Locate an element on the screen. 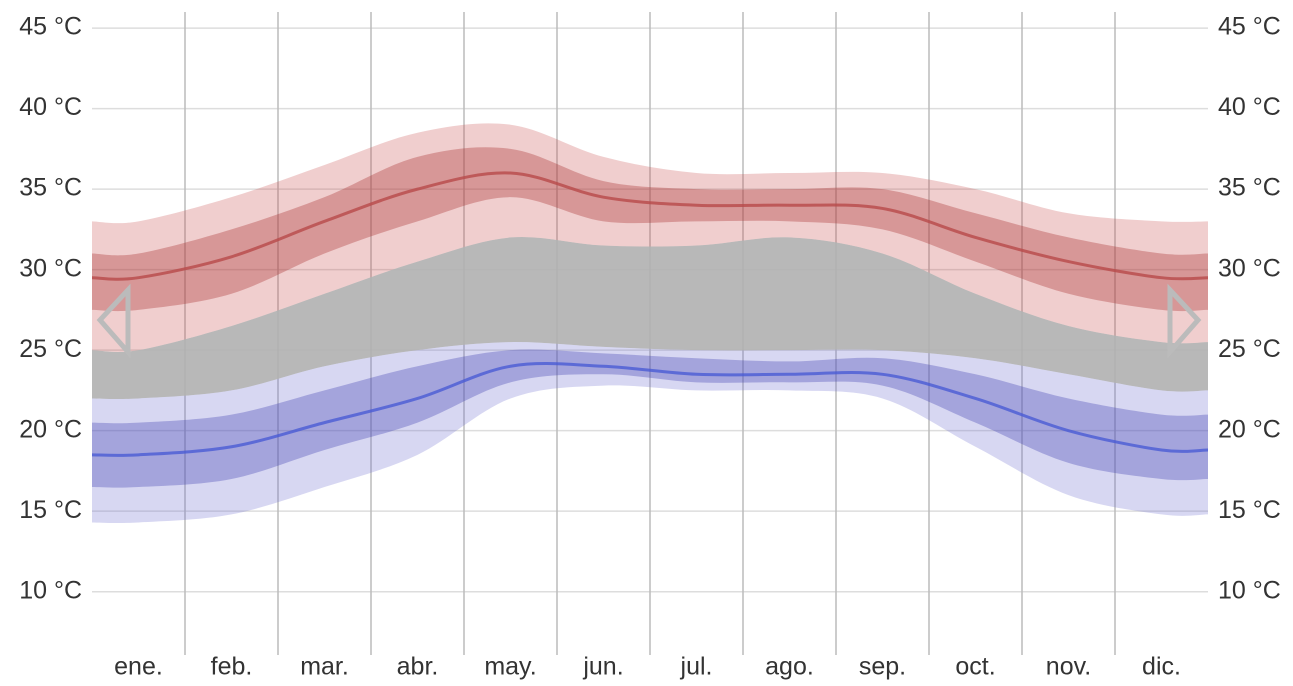 The height and width of the screenshot is (686, 1293). x-tick-label: ago. is located at coordinates (789, 667).